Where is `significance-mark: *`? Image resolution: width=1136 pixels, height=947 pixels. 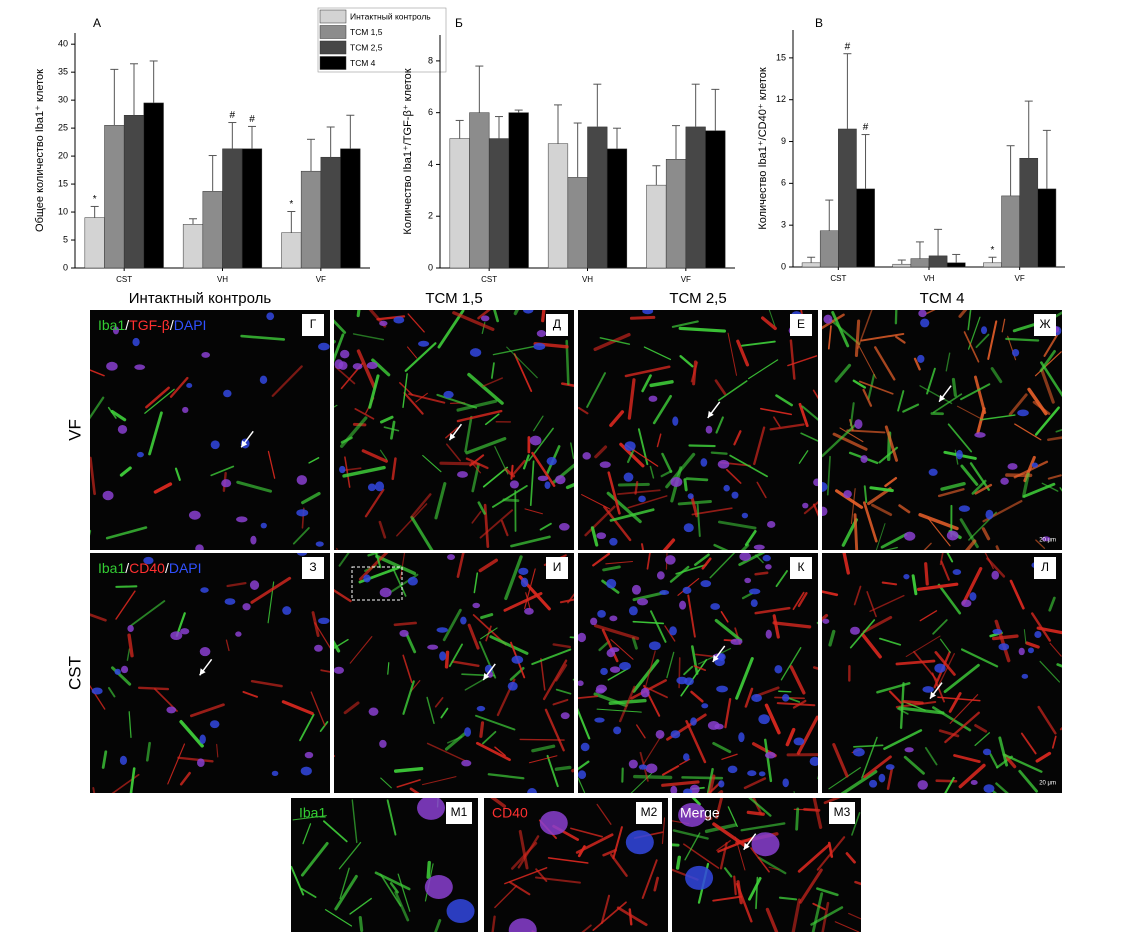
significance-mark: * is located at coordinates (95, 199).